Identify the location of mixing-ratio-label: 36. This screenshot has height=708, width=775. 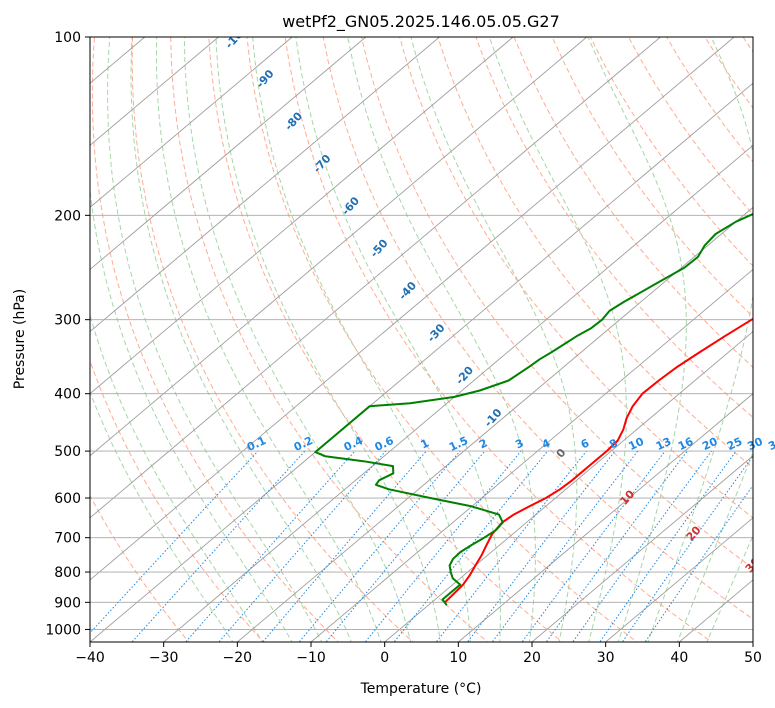
(770, 444).